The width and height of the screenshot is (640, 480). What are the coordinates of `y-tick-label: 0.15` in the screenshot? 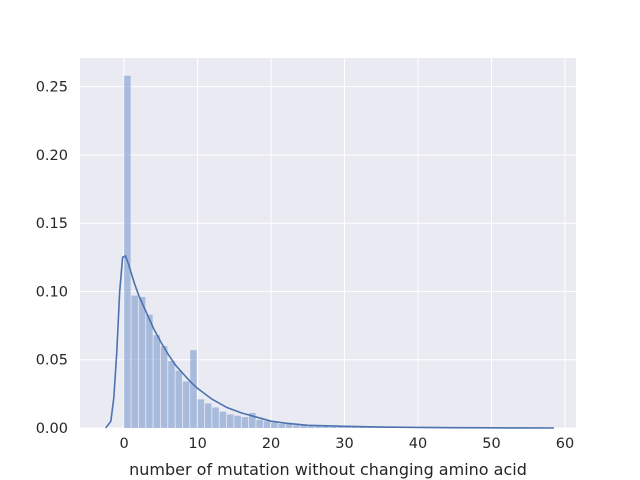 It's located at (52, 224).